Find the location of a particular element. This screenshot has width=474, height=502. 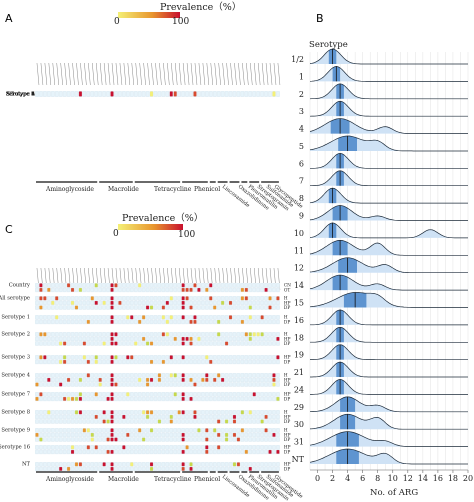

heatmap-row-bg is located at coordinates (157, 380).